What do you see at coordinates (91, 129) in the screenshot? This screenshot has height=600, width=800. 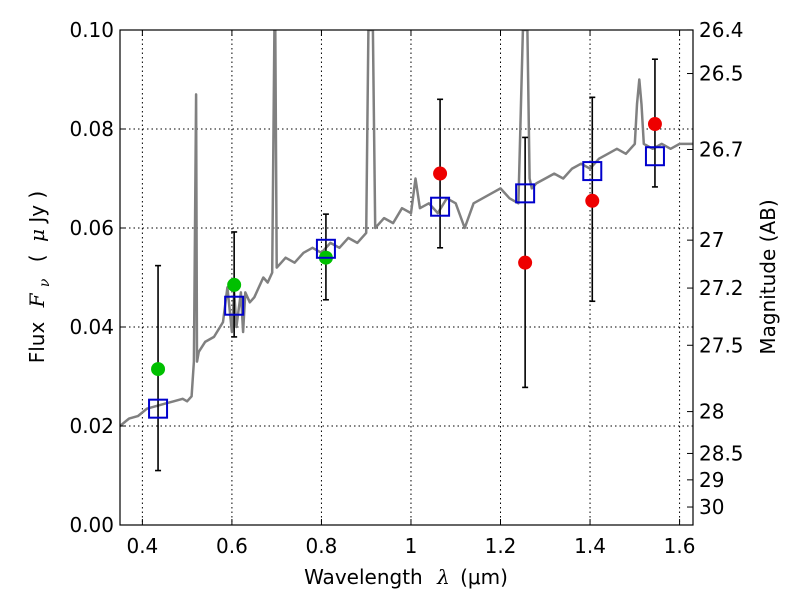 I see `y-tick-label: 0.08` at bounding box center [91, 129].